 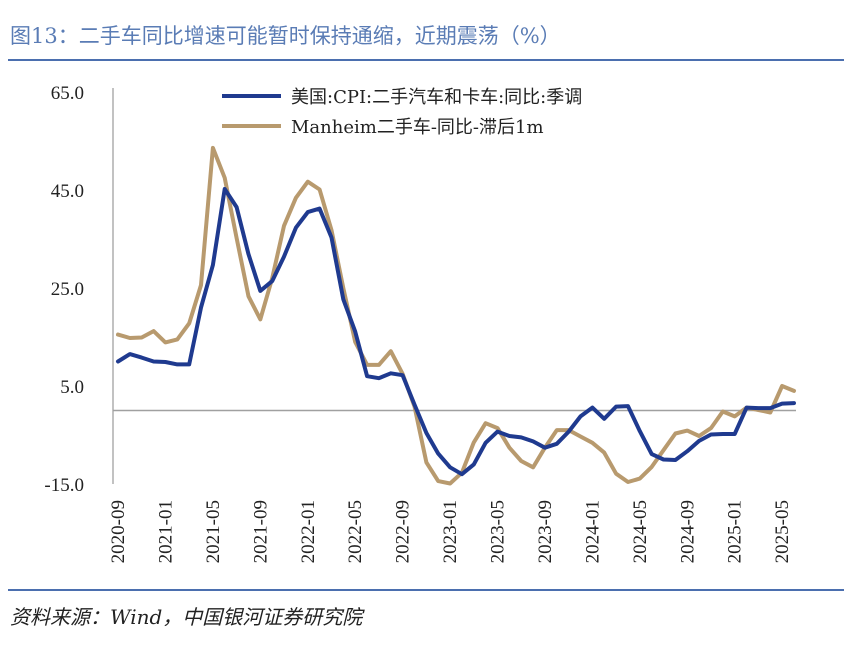 I want to click on y-tick-label: 25.0, so click(x=67, y=289).